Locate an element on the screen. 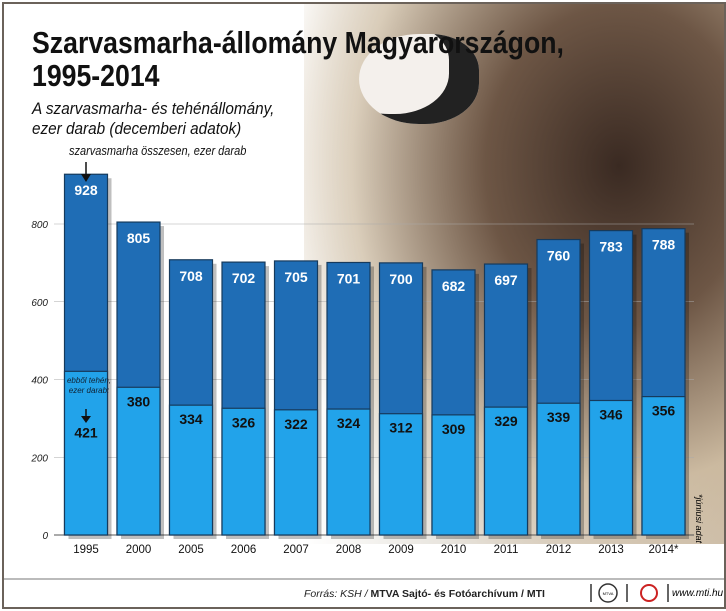 The image size is (726, 611). data-label-total: 705 is located at coordinates (296, 277).